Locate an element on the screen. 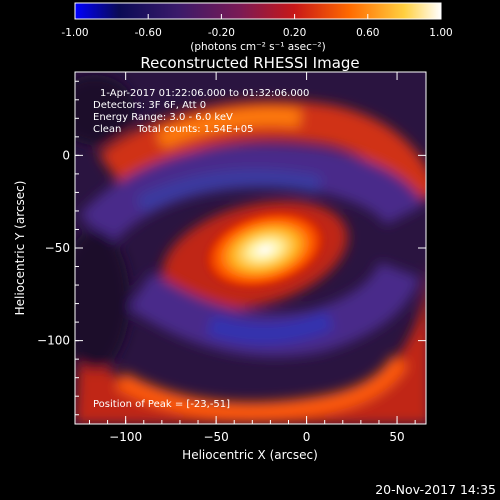  timestamp: 20-Nov-2017 14:35 is located at coordinates (435, 489).